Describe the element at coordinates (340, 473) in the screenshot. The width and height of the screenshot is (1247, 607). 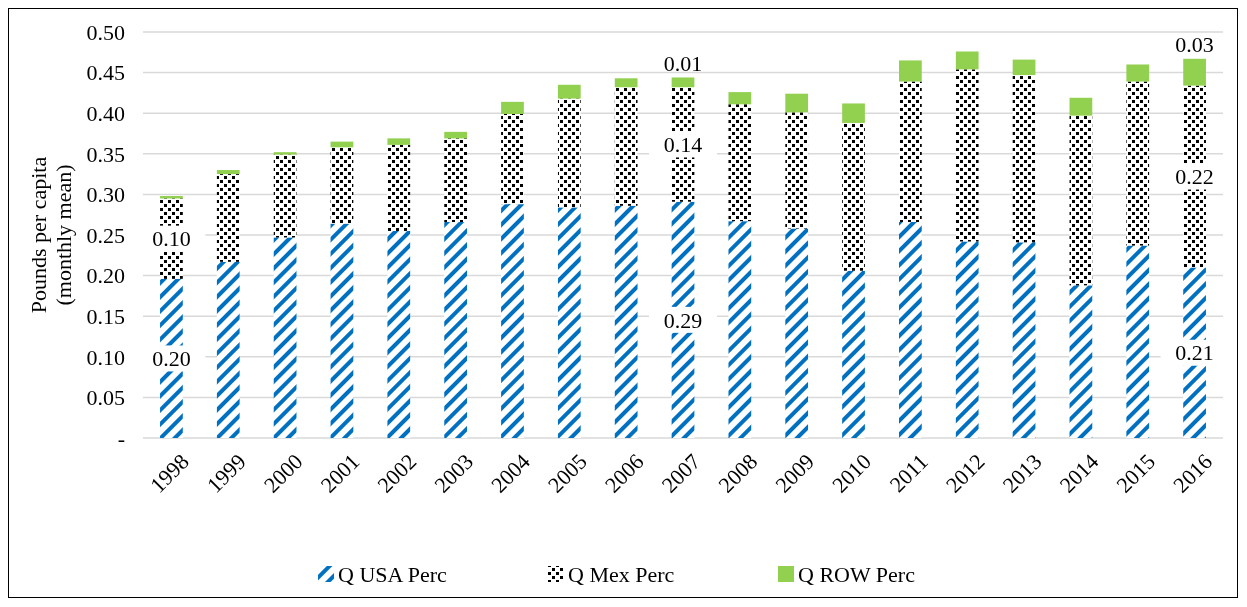
I see `x-tick-label: 2001` at that location.